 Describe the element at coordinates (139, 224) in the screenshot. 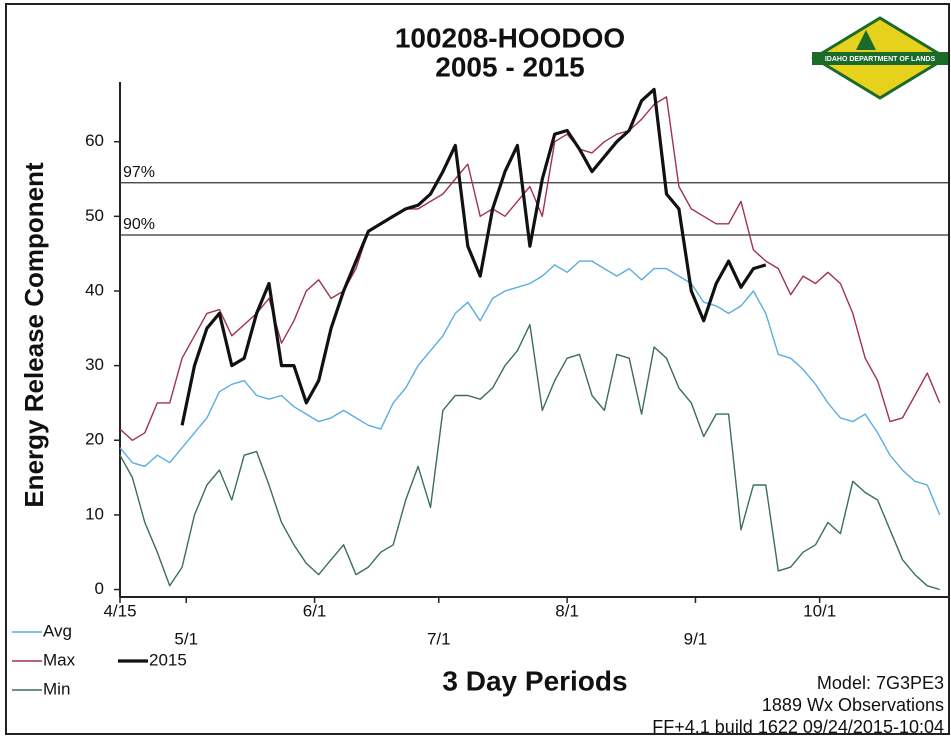

I see `reference-label: 90%` at that location.